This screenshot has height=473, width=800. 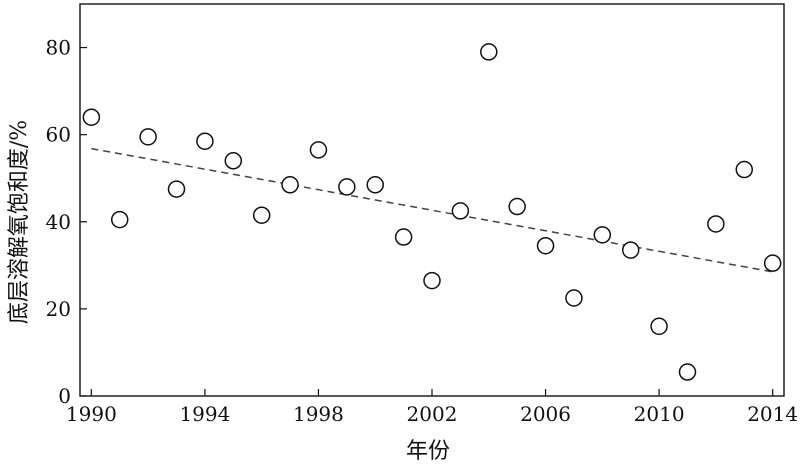 What do you see at coordinates (772, 414) in the screenshot?
I see `x-tick-label: 2014` at bounding box center [772, 414].